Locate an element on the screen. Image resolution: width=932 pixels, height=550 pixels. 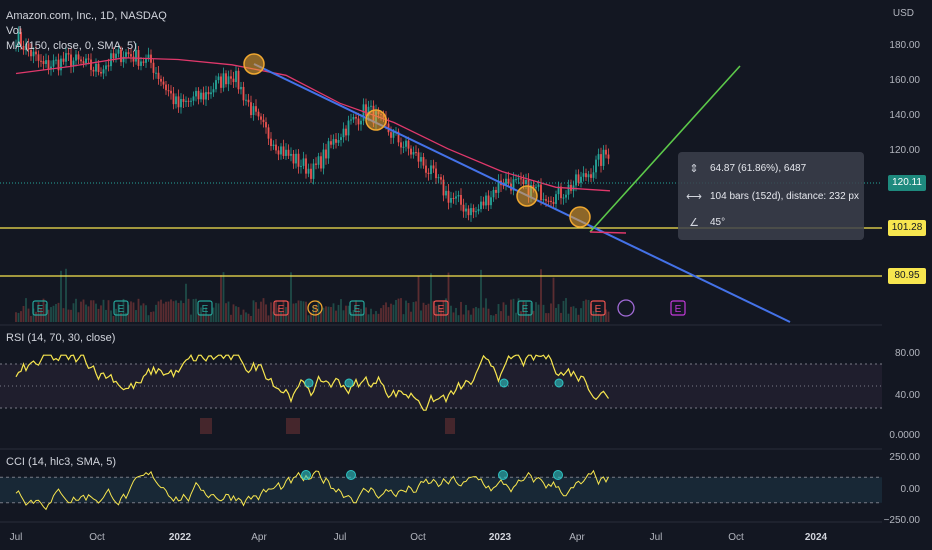
cci-axis-tick: 0.00 is located at coordinates (910, 489).